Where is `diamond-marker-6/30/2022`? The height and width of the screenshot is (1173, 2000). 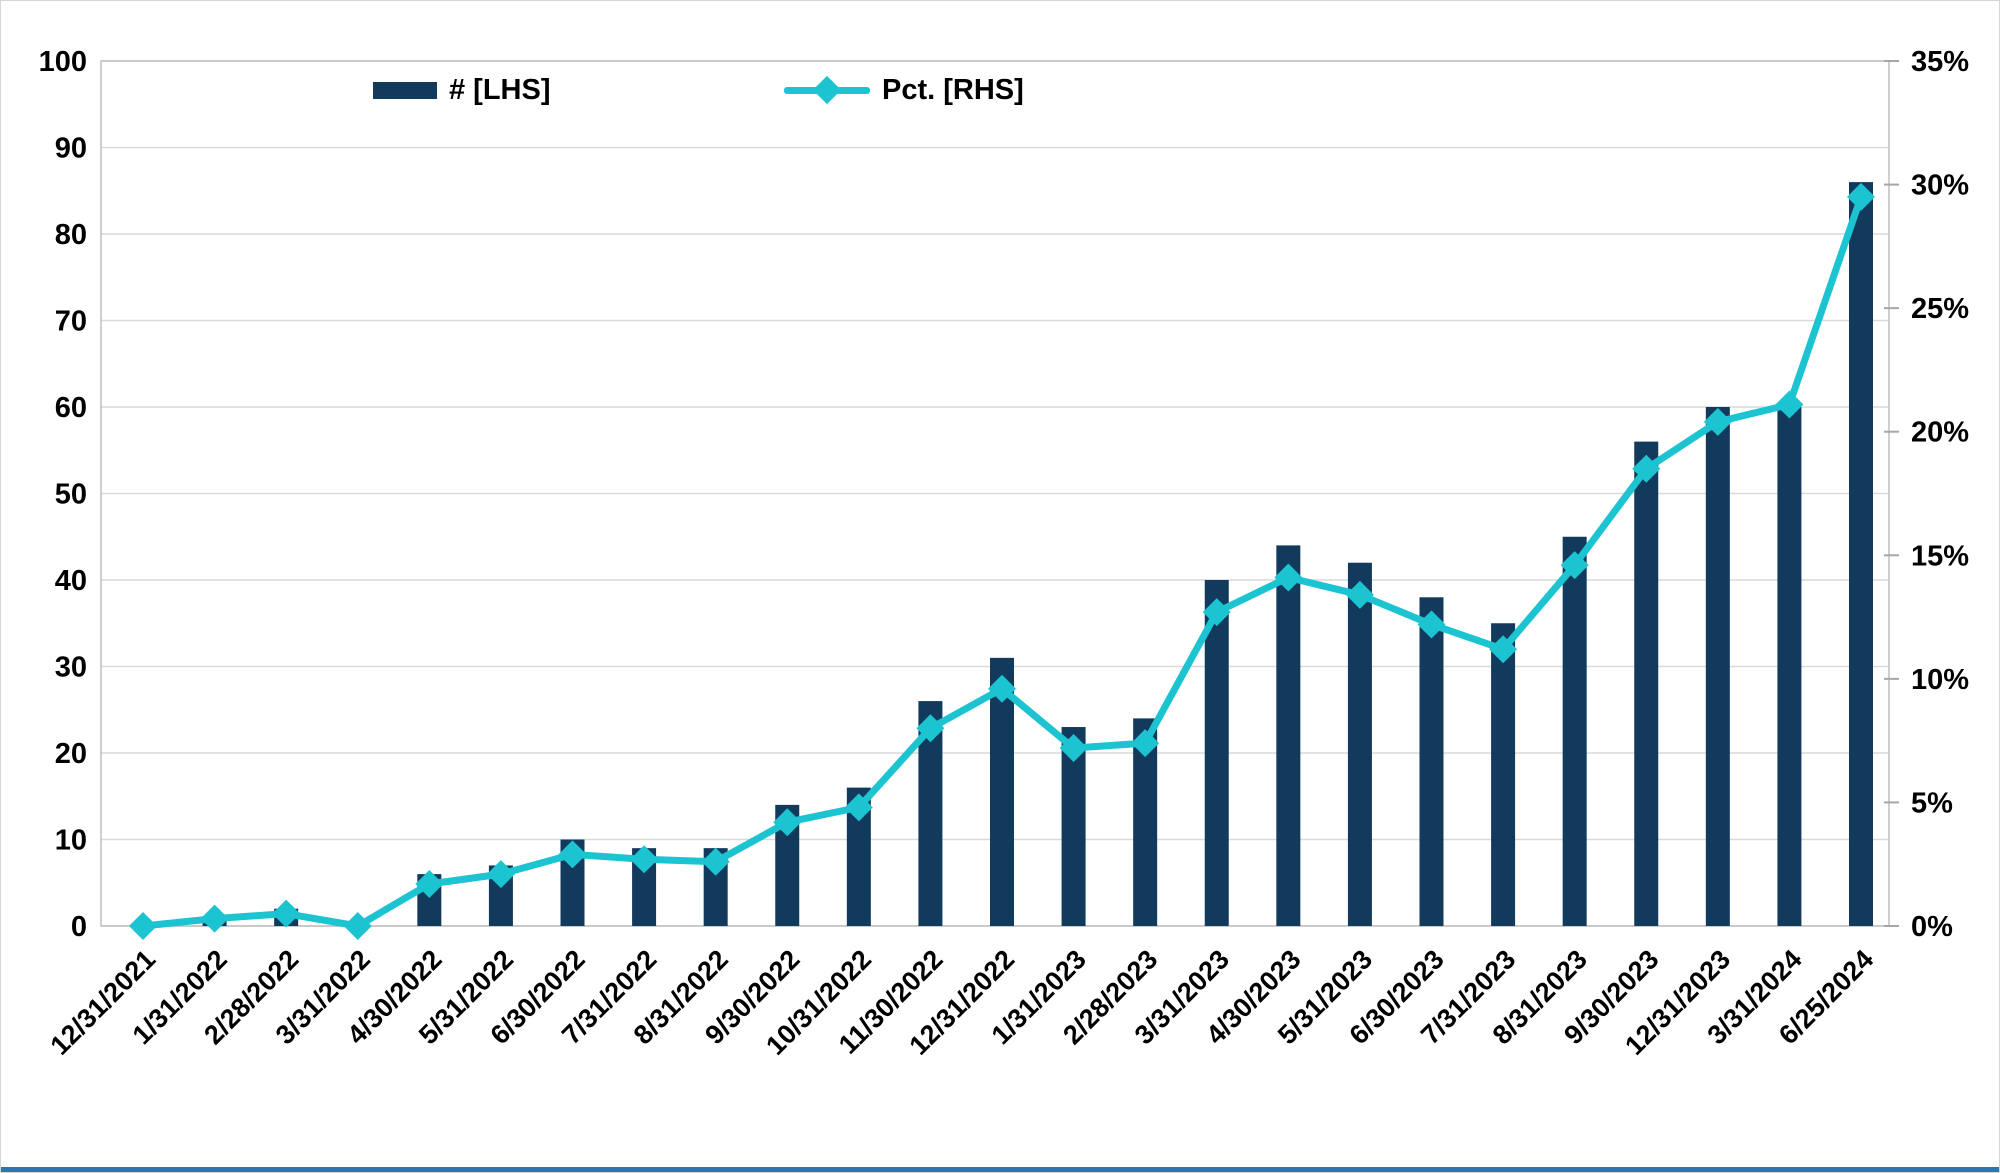
diamond-marker-6/30/2022 is located at coordinates (572, 854).